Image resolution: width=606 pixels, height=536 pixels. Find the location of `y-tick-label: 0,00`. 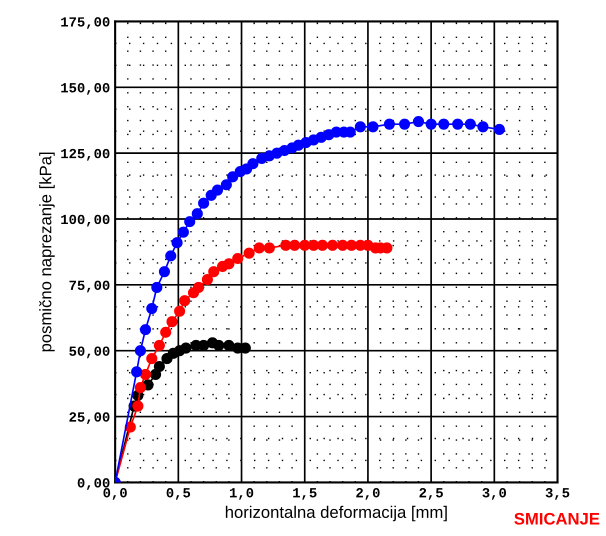

y-tick-label: 0,00 is located at coordinates (94, 484).